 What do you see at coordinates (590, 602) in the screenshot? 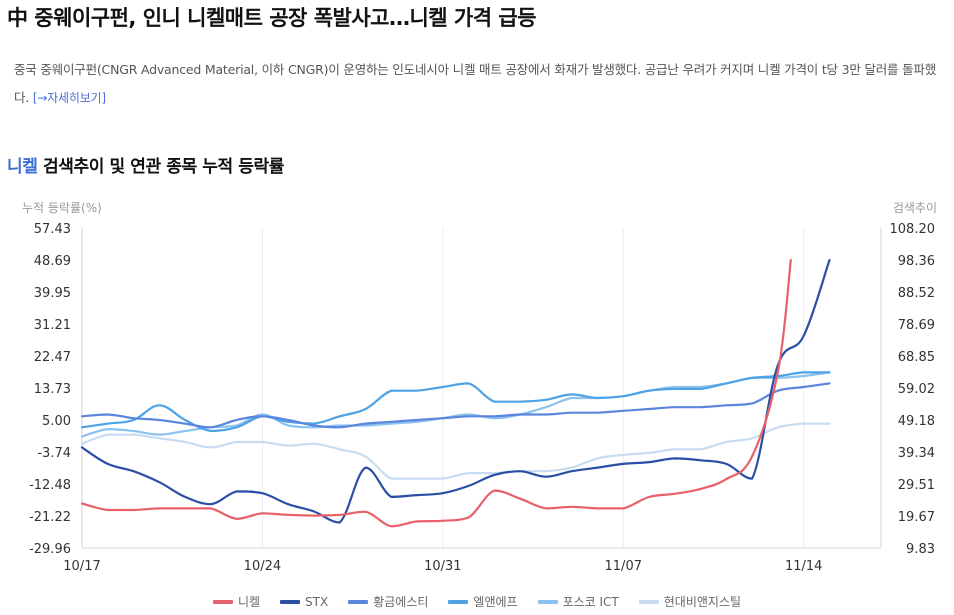
I see `legend-label: 포스코 ICT` at bounding box center [590, 602].